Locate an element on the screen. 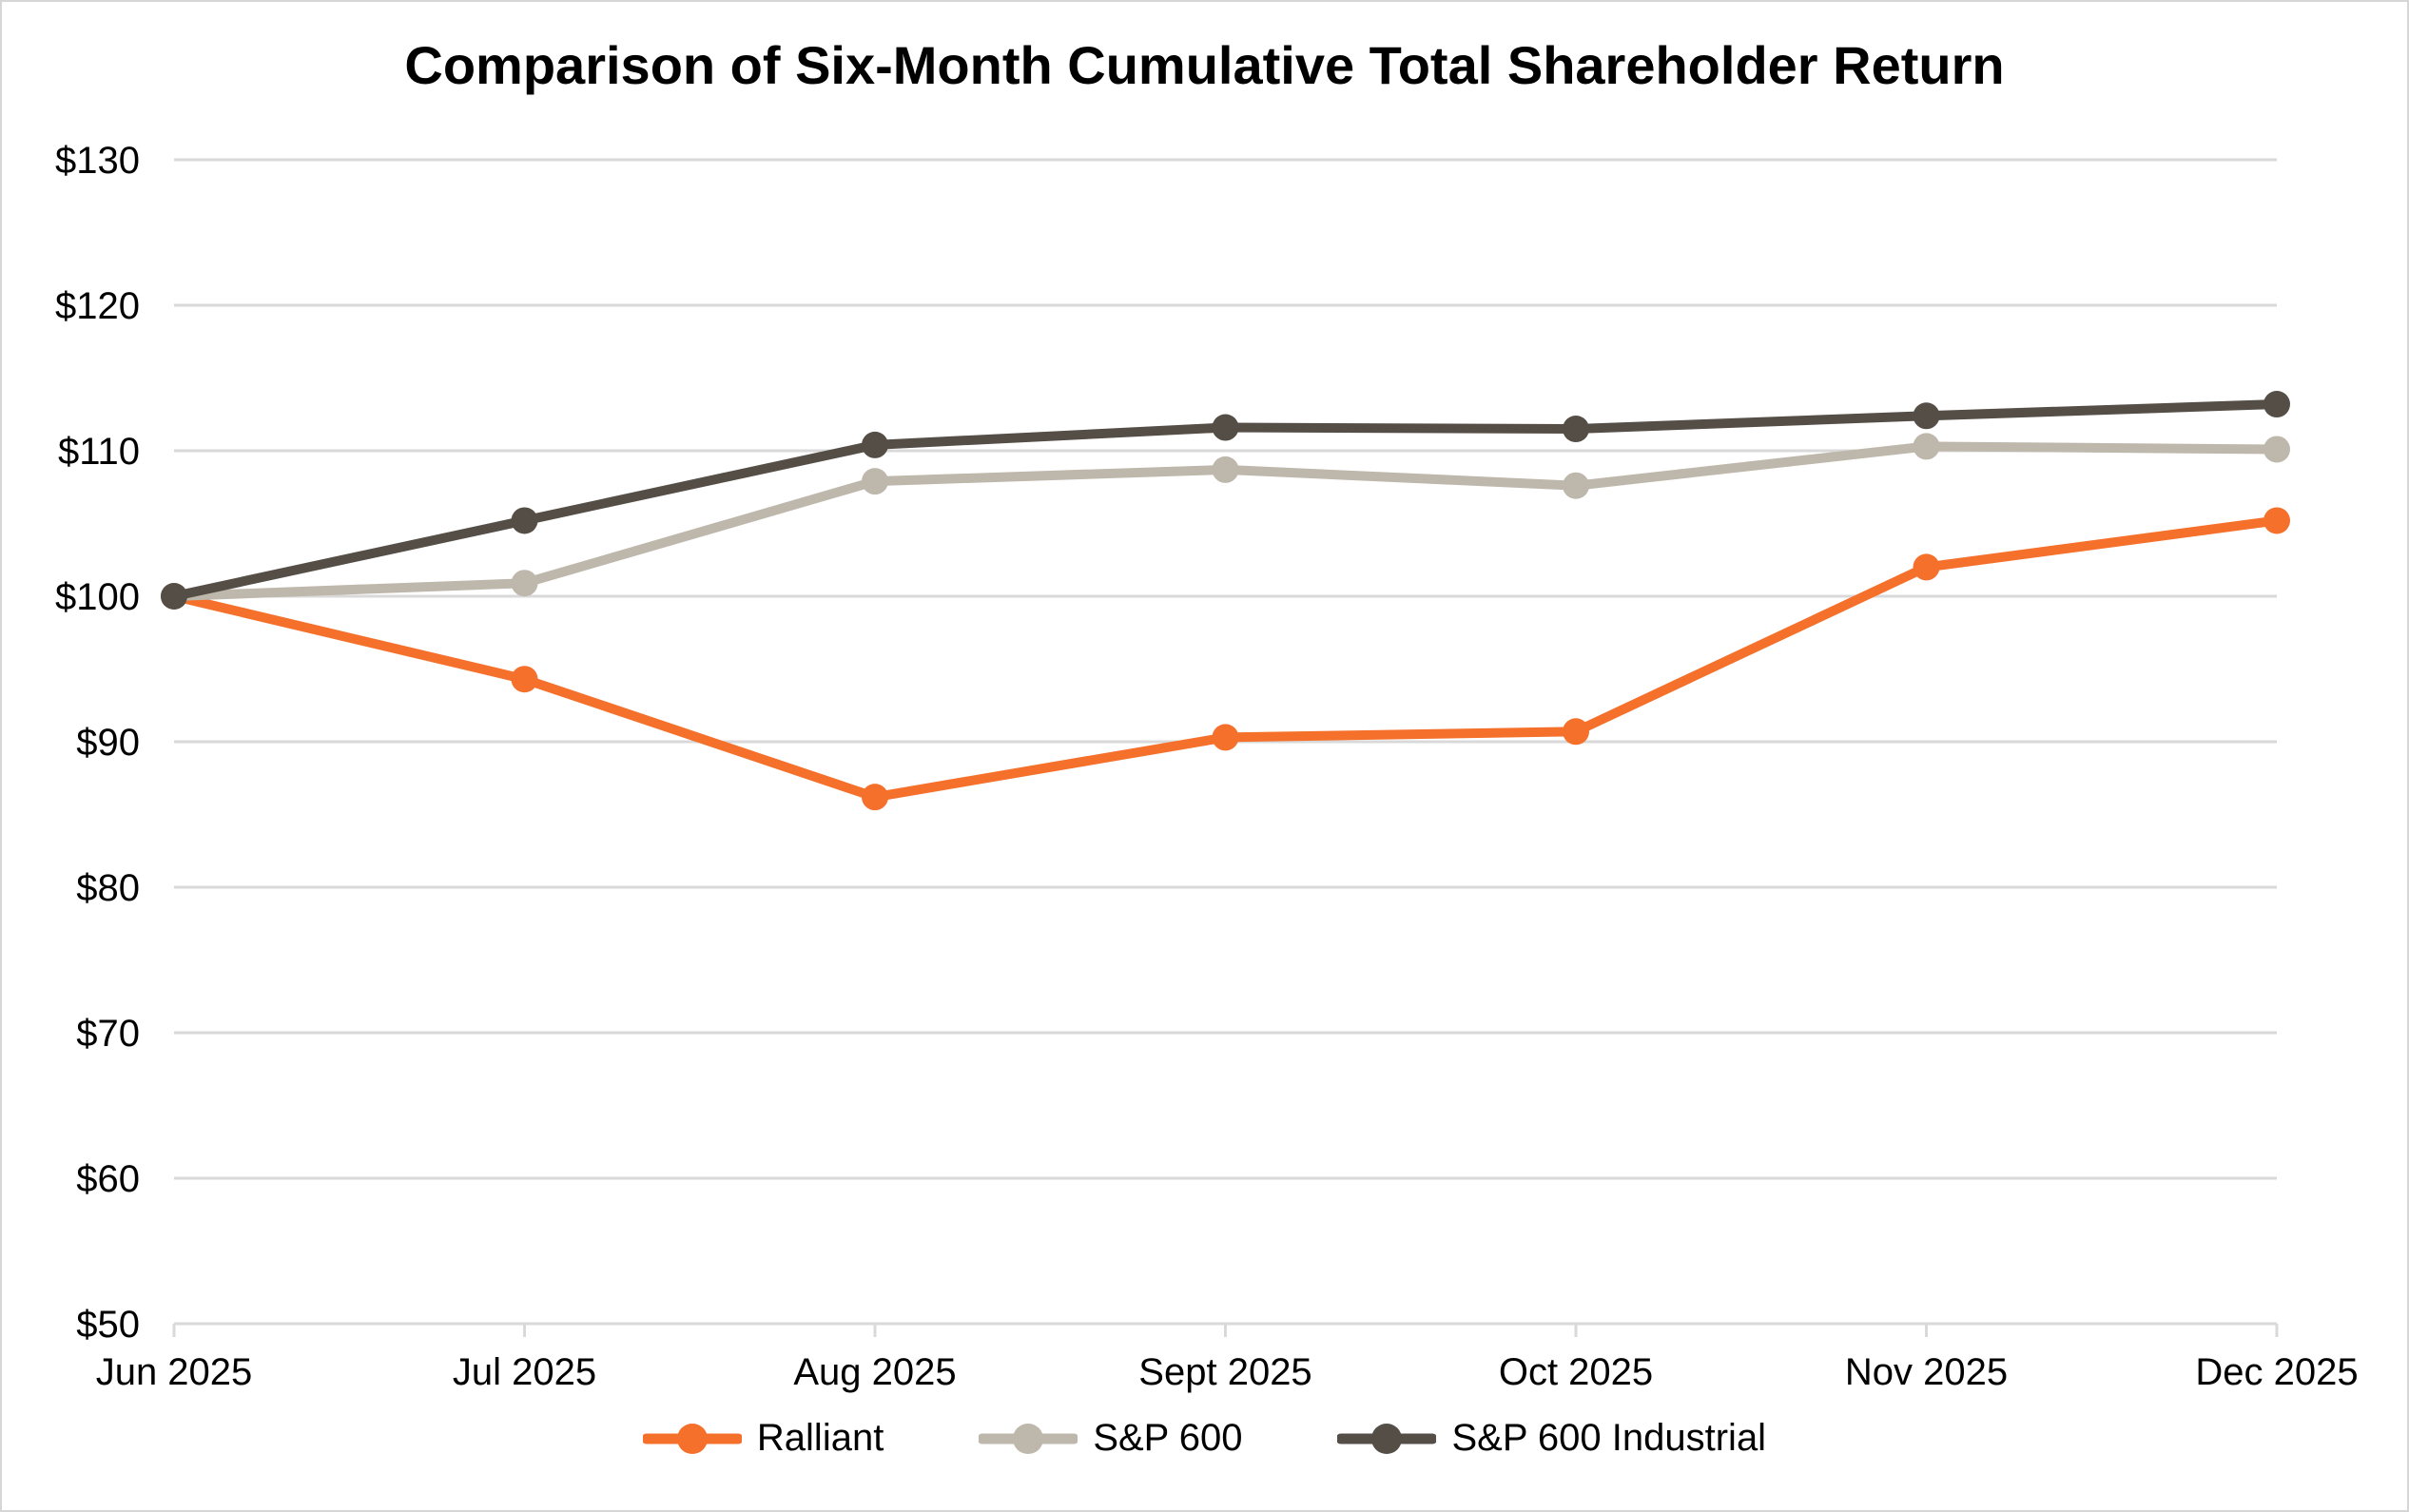 Image resolution: width=2409 pixels, height=1512 pixels. legend-label-s-p-600-industrial: S&P 600 Industrial is located at coordinates (1609, 1438).